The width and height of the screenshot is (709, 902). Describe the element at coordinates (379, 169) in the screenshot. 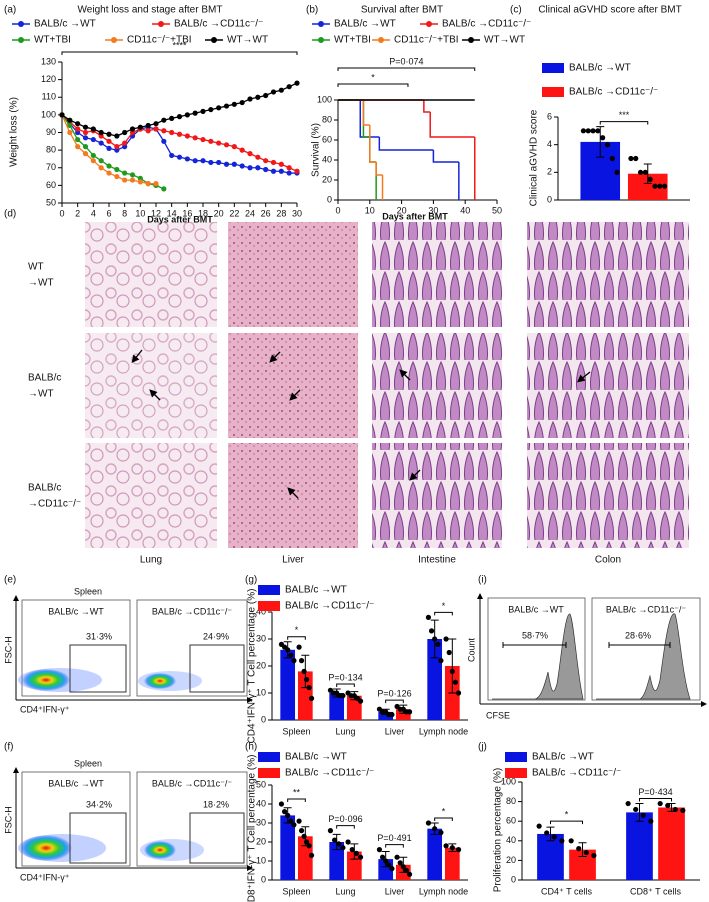

I see `survival-step` at that location.